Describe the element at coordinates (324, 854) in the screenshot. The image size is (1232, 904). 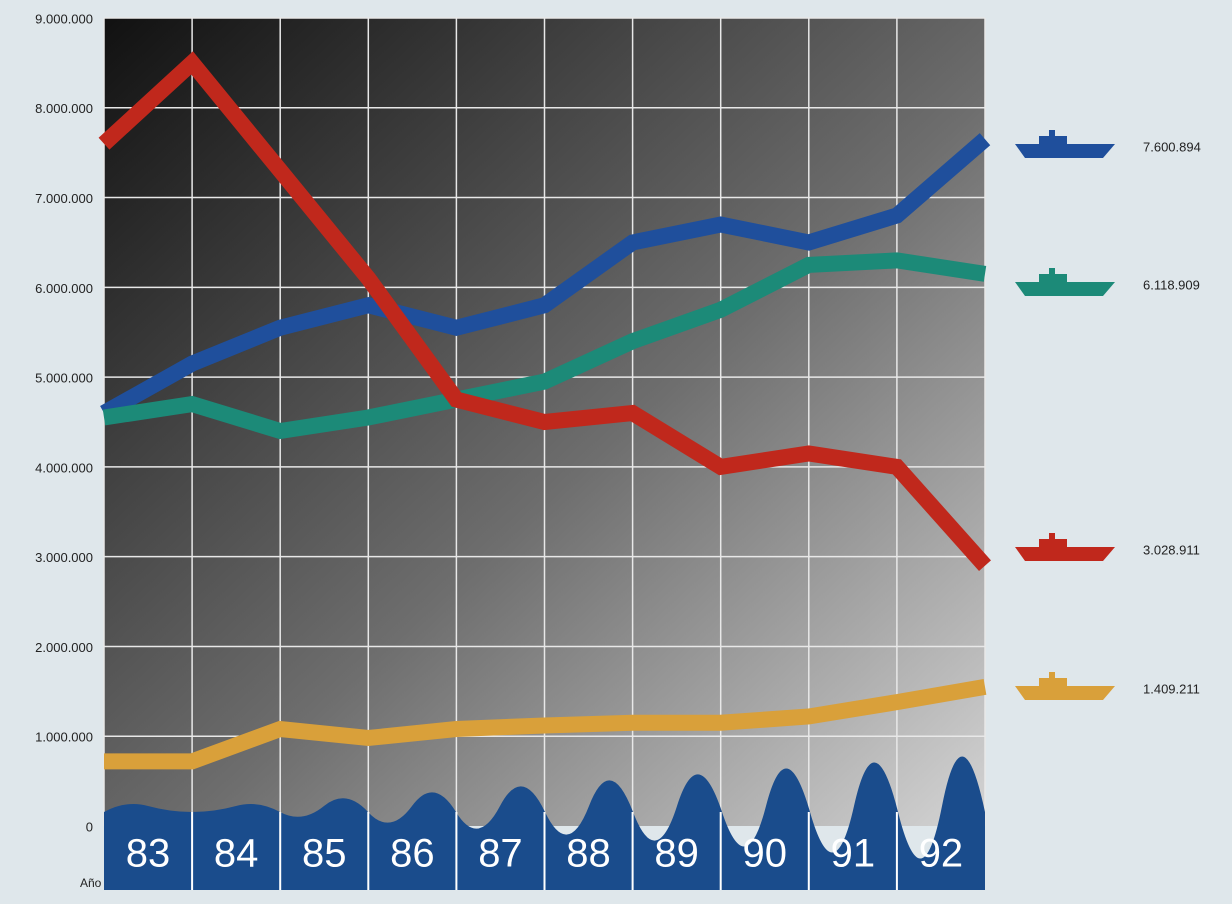
I see `year-label: 85` at that location.